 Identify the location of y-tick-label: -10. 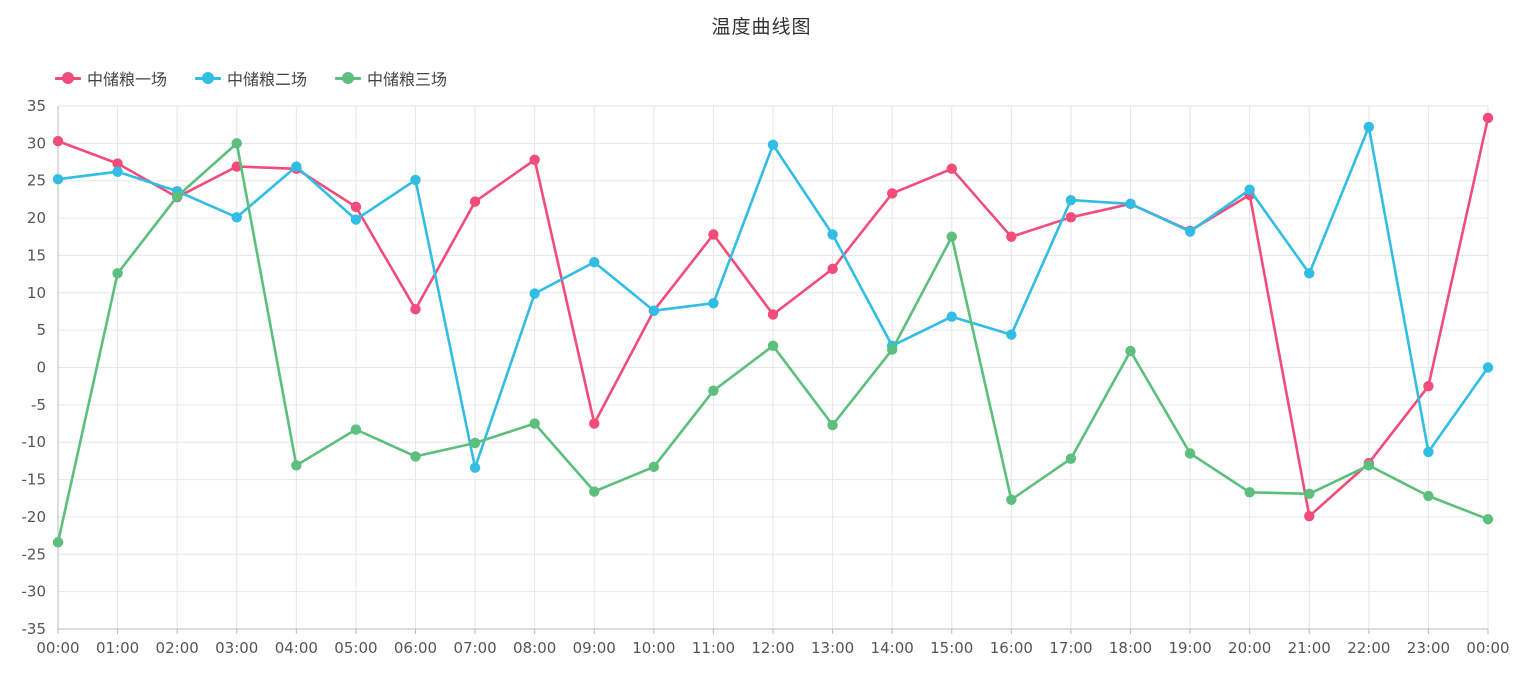
(34, 442).